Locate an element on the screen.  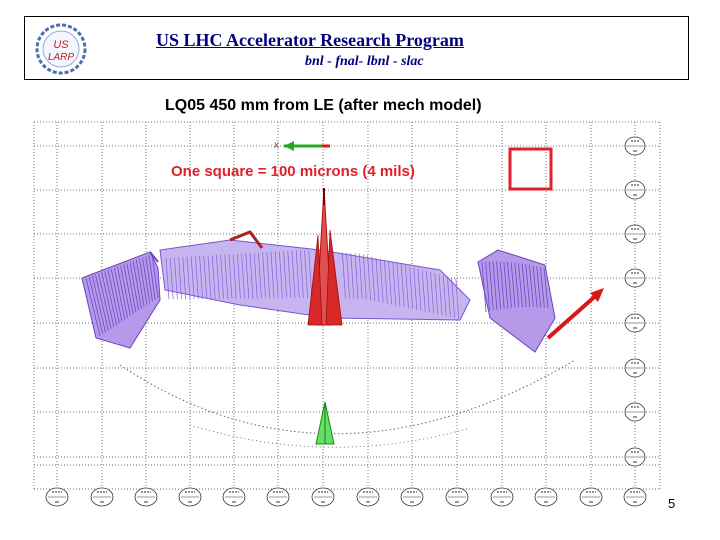
axis-marker: x is located at coordinates (302, 145).